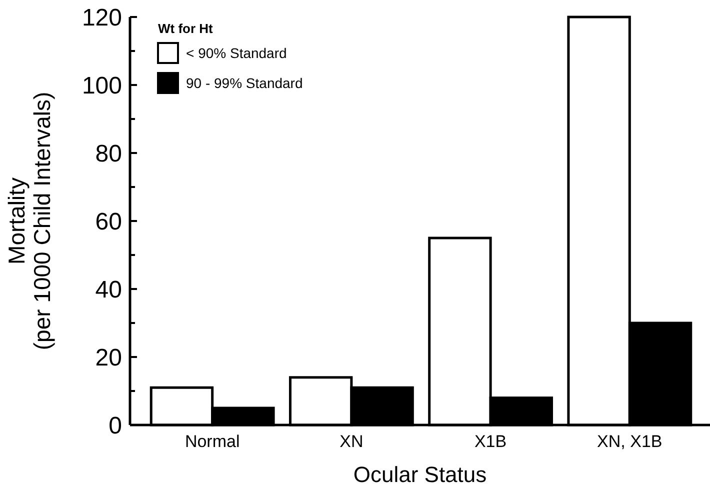 The image size is (710, 494). I want to click on y-tick-label: 120, so click(102, 18).